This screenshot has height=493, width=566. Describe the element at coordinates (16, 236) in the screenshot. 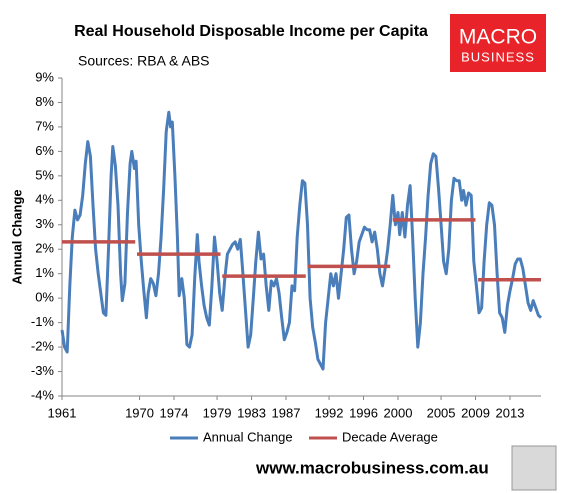

I see `y-axis-label: Annual Change` at that location.